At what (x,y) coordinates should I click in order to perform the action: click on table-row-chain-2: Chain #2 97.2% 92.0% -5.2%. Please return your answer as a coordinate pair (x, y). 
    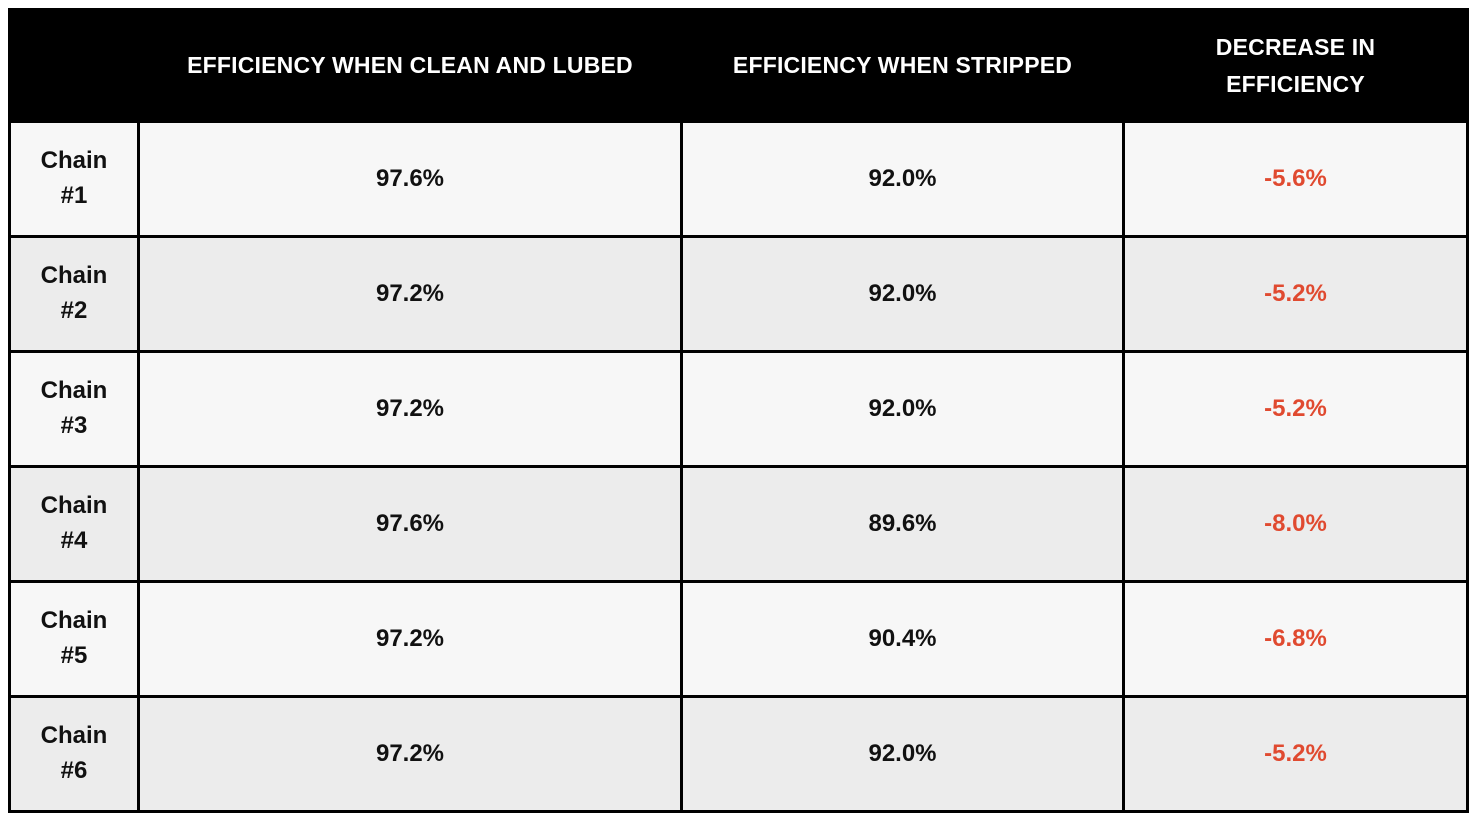
    Looking at the image, I should click on (738, 294).